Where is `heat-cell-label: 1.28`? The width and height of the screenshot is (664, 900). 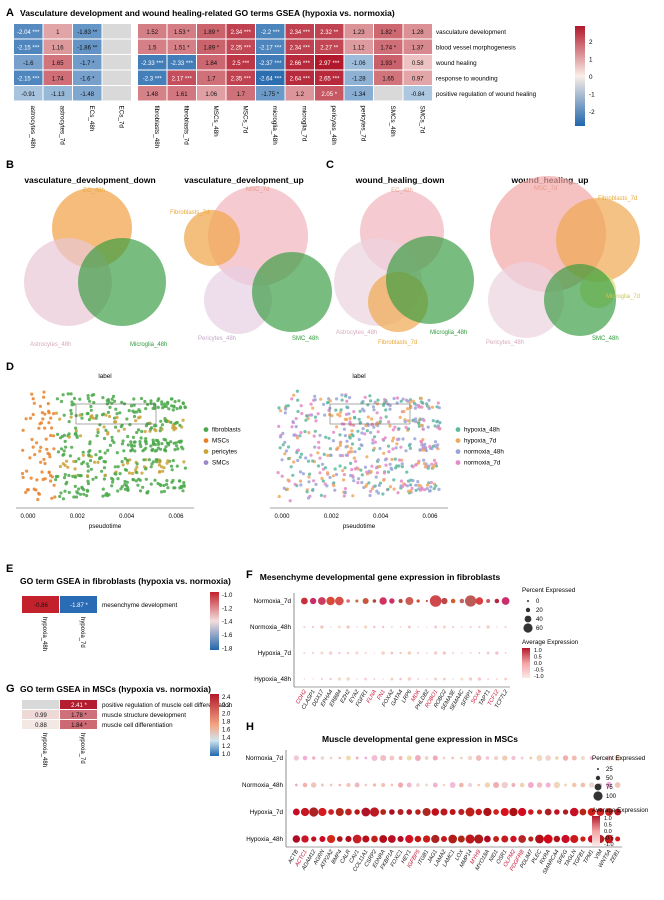
heat-cell-label: 1.28 is located at coordinates (418, 33).